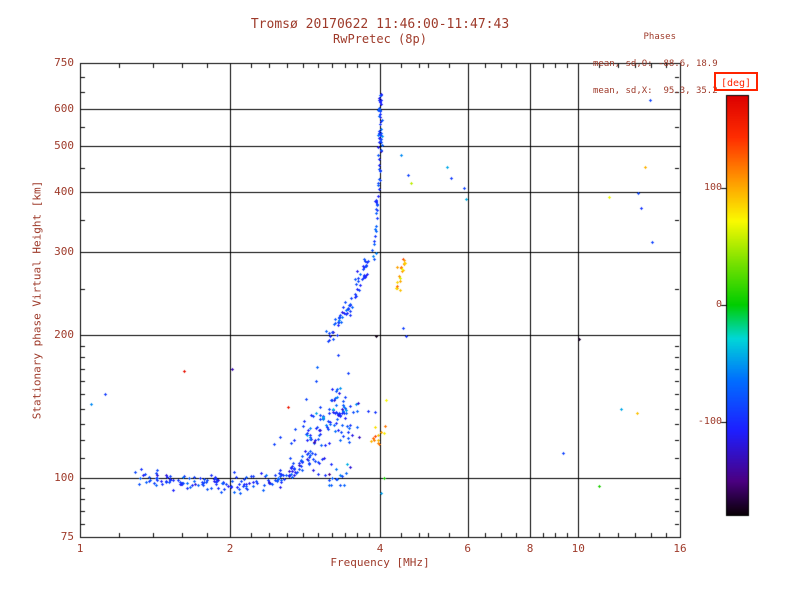 Image resolution: width=800 pixels, height=600 pixels. Describe the element at coordinates (64, 477) in the screenshot. I see `y-tick-label: 100` at that location.